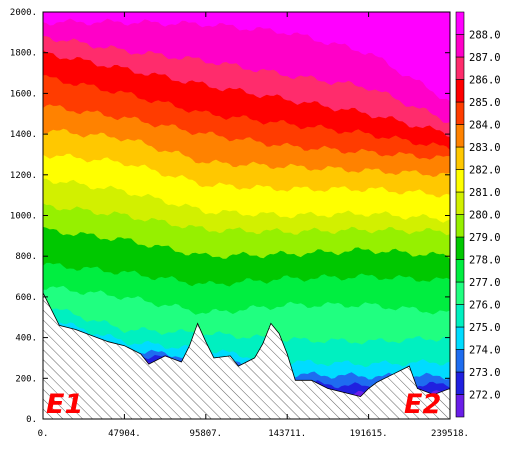 The width and height of the screenshot is (506, 453). Describe the element at coordinates (422, 404) in the screenshot. I see `end-point-label: E2` at that location.